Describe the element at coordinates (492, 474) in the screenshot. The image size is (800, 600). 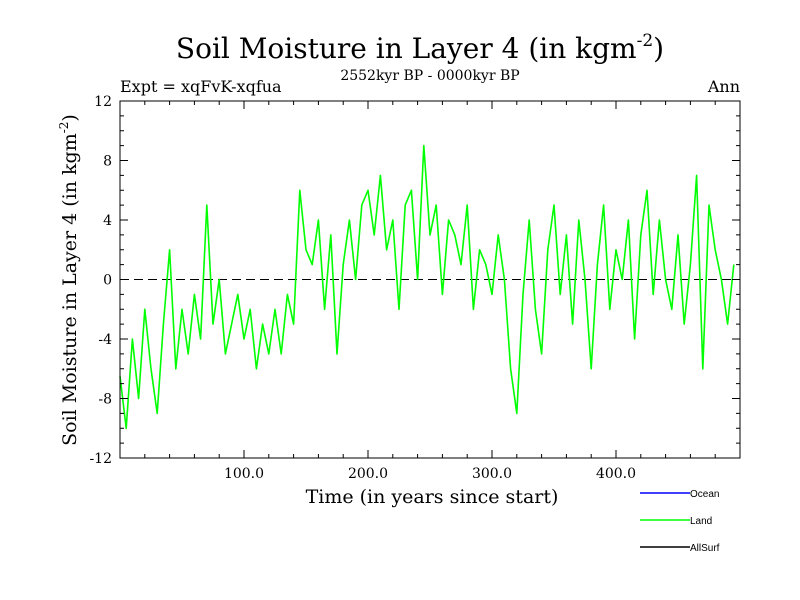
I see `x-tick-label: 300.0` at that location.